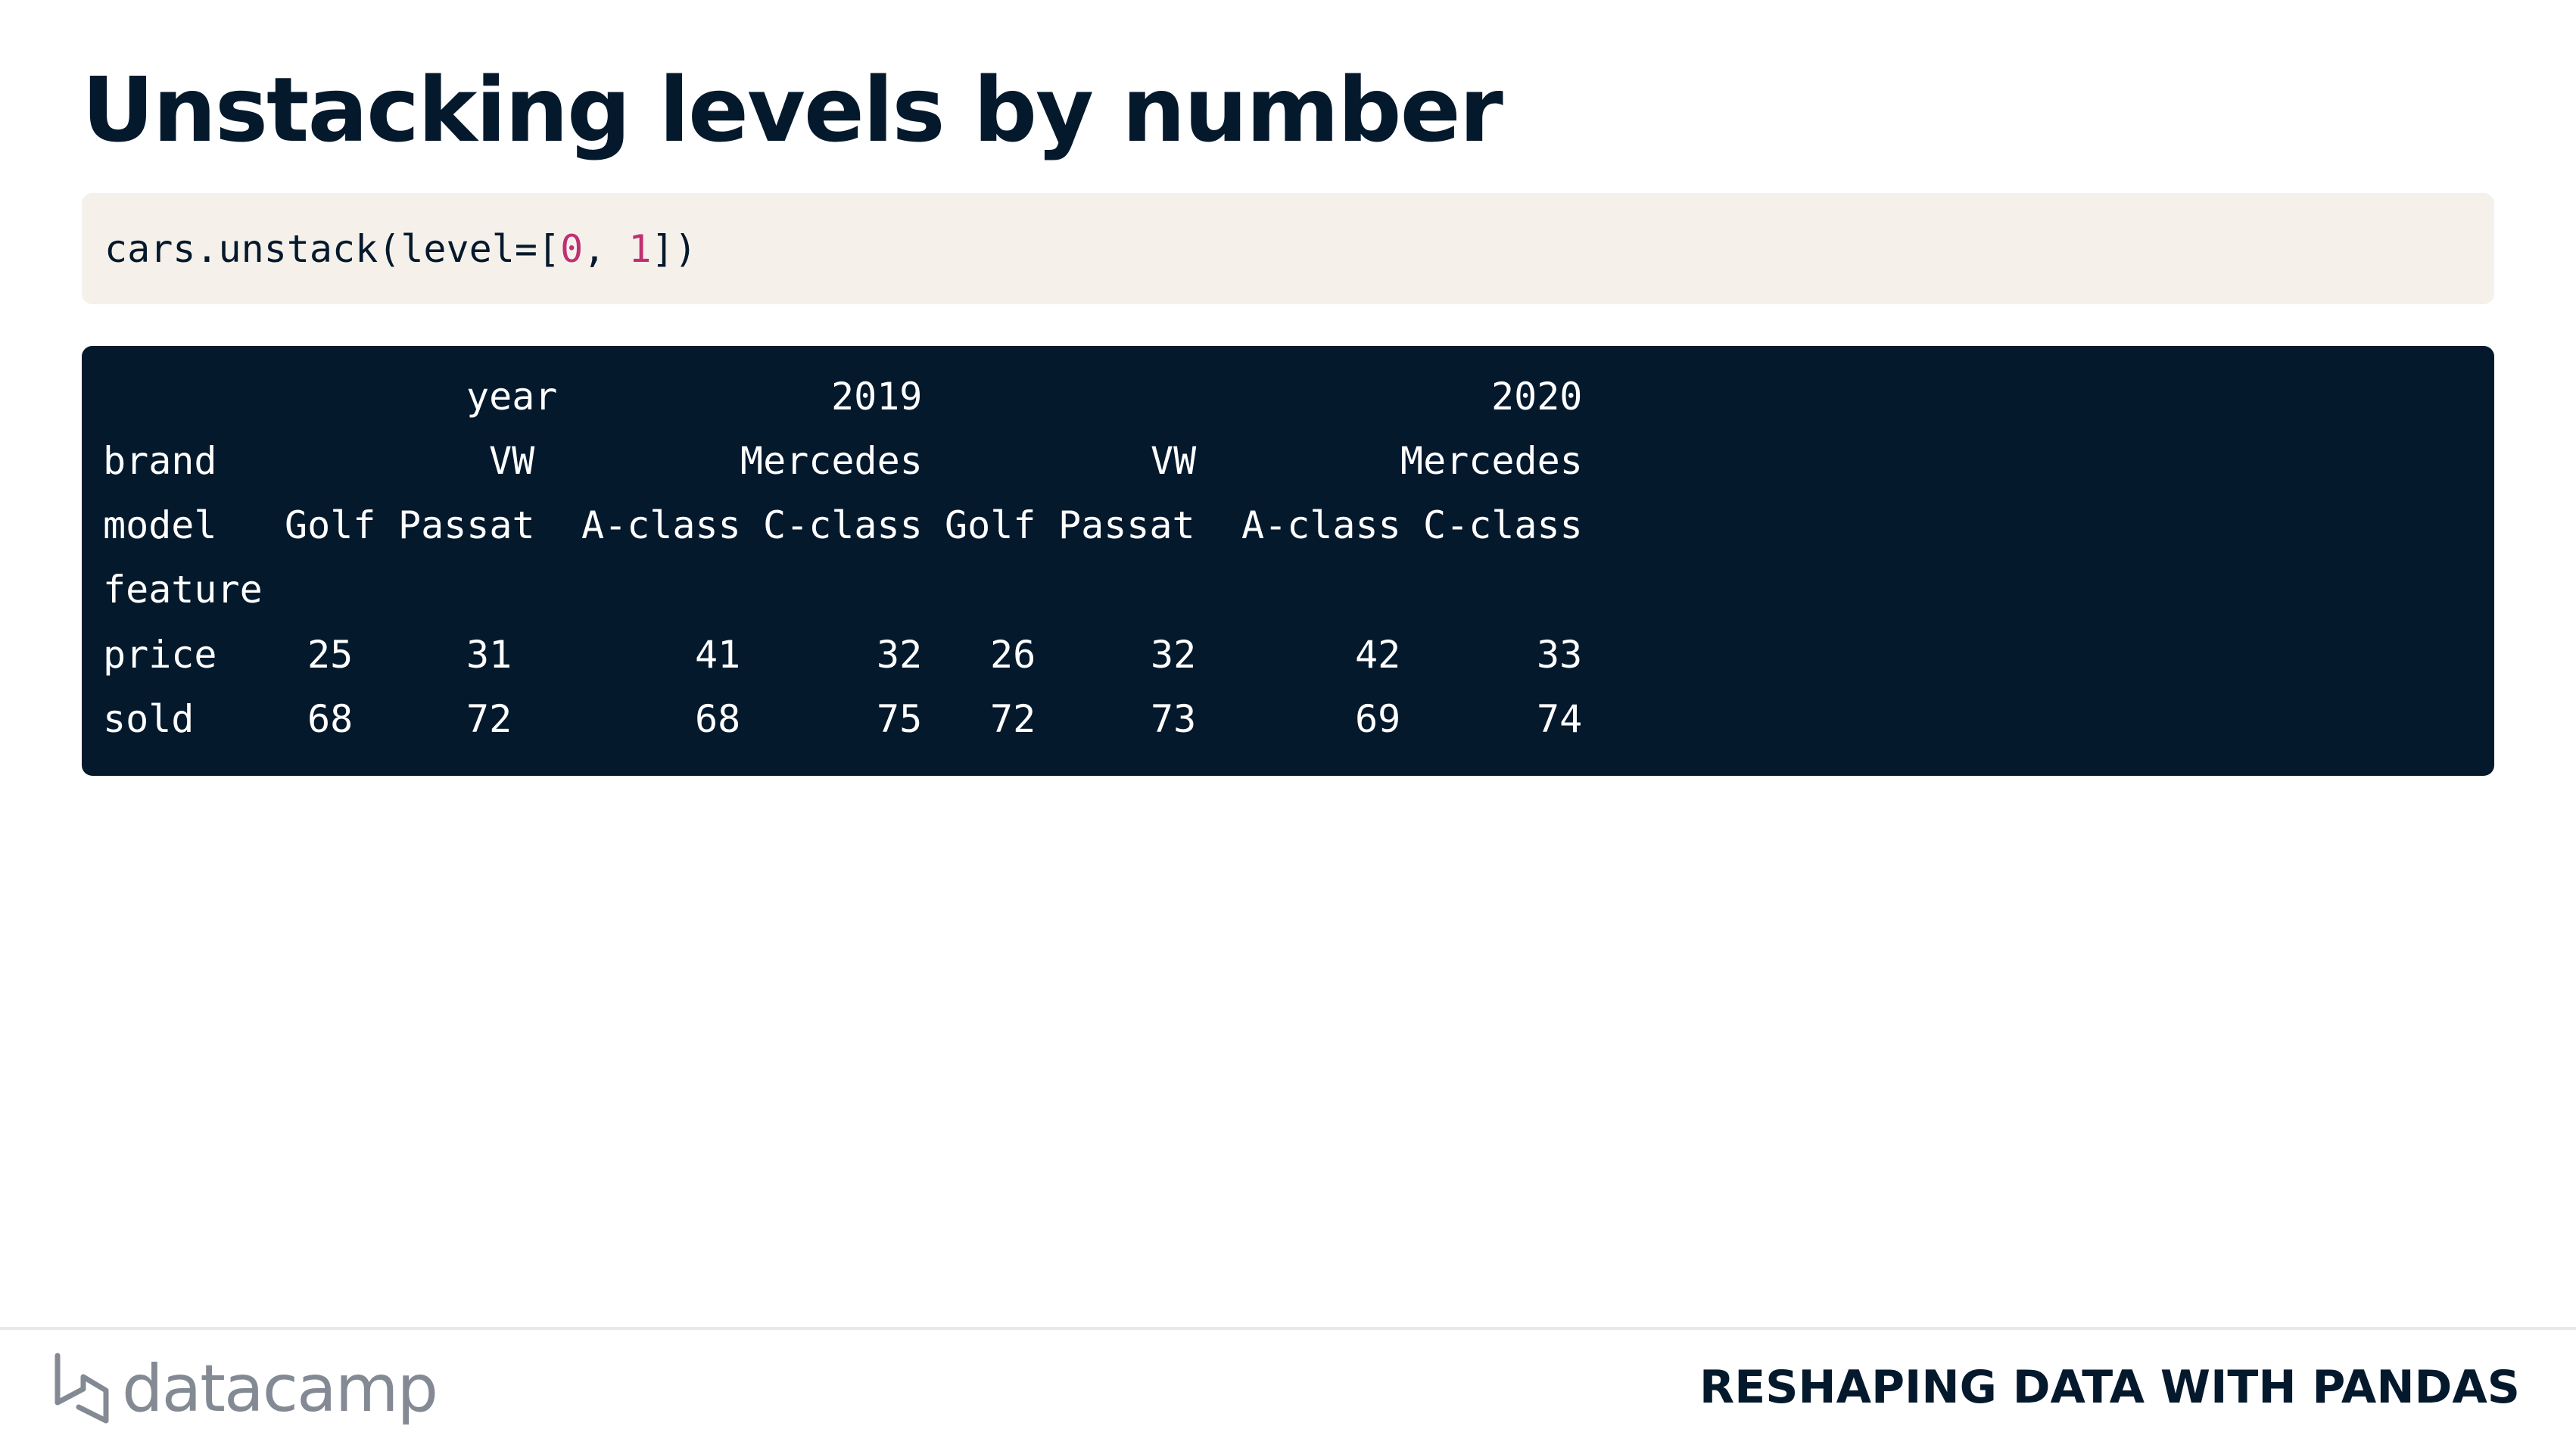  Describe the element at coordinates (1288, 1328) in the screenshot. I see `footer-divider` at that location.